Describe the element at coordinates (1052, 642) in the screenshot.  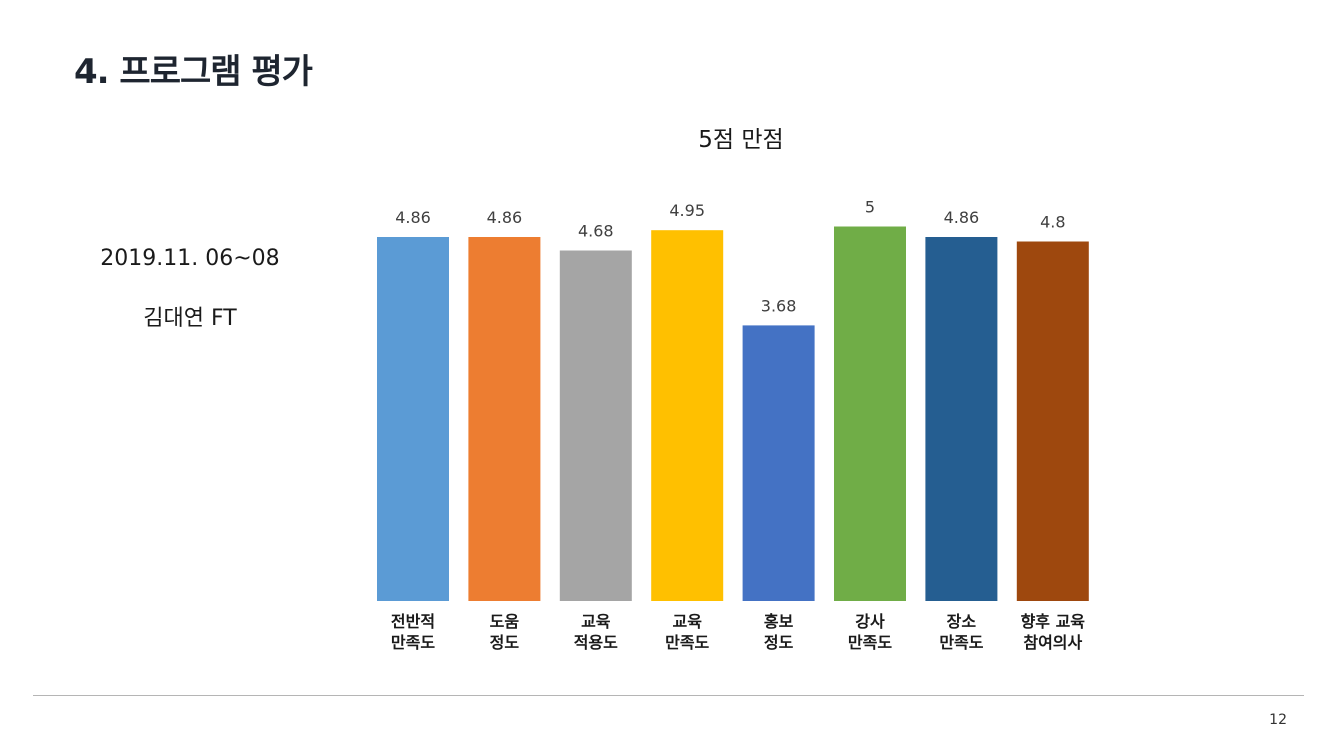
I see `category-label-7-line-1: 참여의사` at that location.